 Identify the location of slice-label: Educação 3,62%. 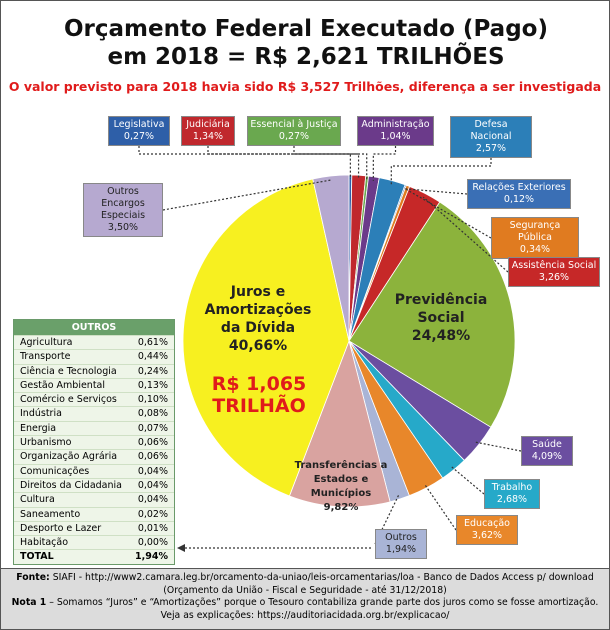
(487, 530).